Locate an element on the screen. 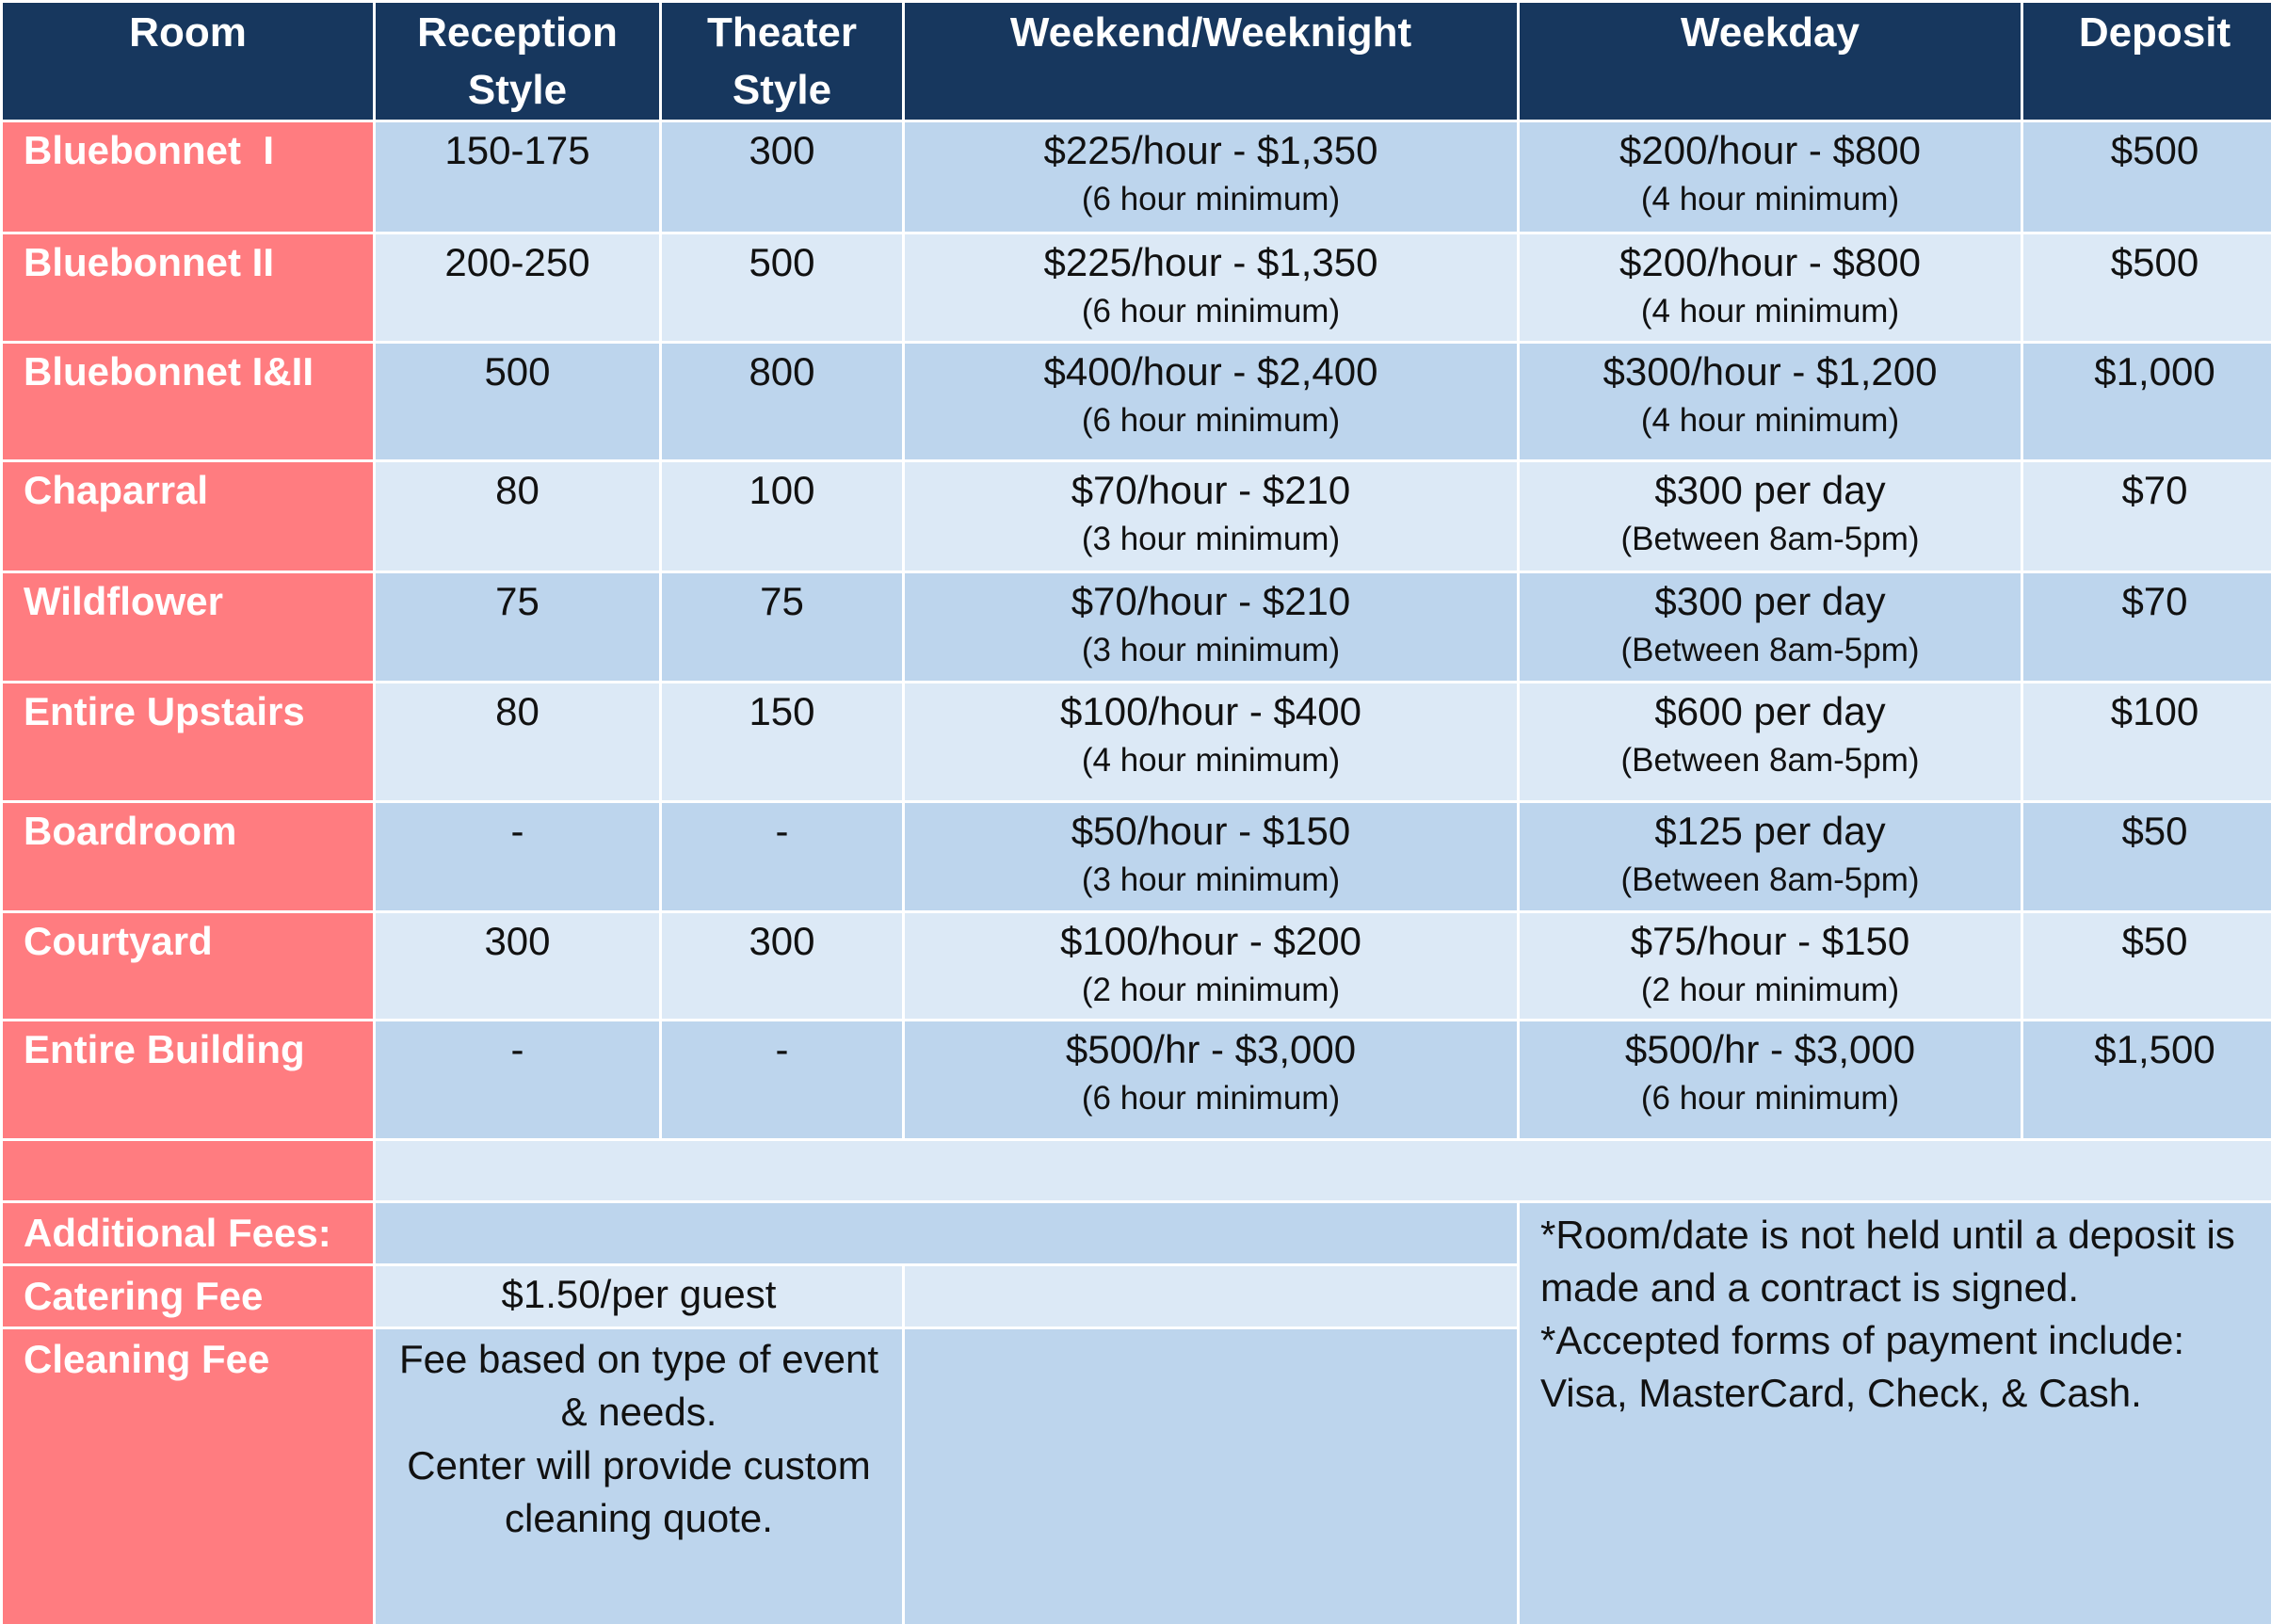 The width and height of the screenshot is (2271, 1624). weekend-rate: $70/hour - $210 (3 hour minimum) is located at coordinates (1211, 627).